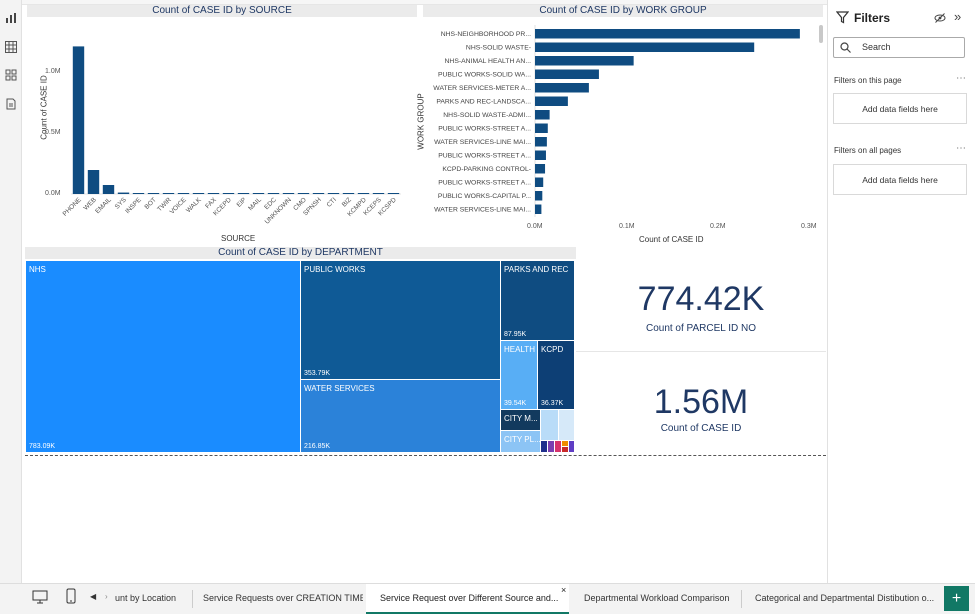  I want to click on source-bar-sys, so click(123, 193).